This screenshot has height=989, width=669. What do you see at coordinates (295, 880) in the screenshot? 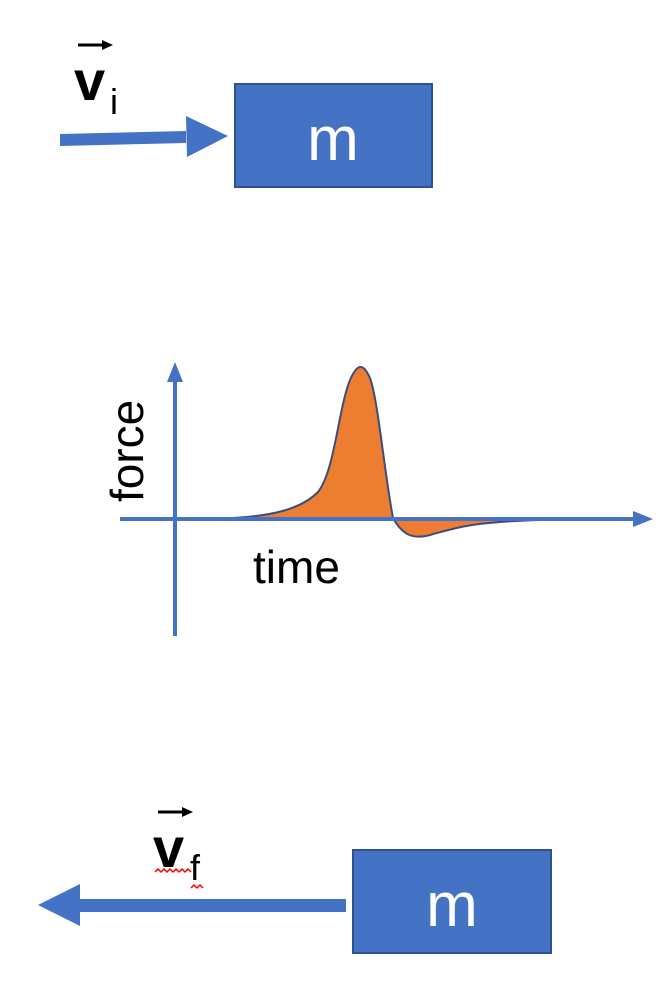
I see `final-state-group: v f m` at bounding box center [295, 880].